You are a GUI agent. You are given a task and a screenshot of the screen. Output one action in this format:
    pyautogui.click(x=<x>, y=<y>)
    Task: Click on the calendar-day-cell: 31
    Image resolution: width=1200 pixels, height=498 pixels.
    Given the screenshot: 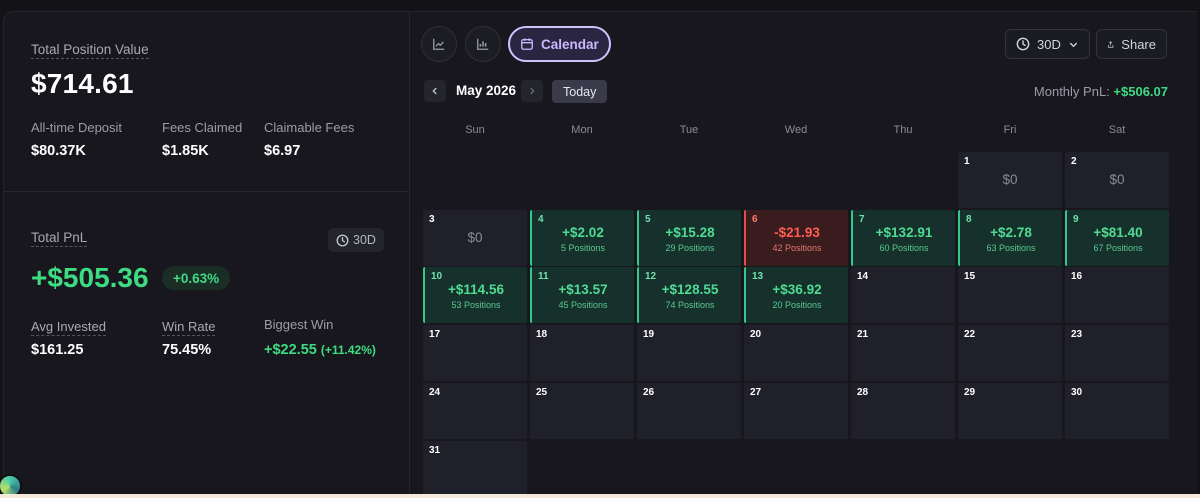 What is the action you would take?
    pyautogui.click(x=475, y=468)
    